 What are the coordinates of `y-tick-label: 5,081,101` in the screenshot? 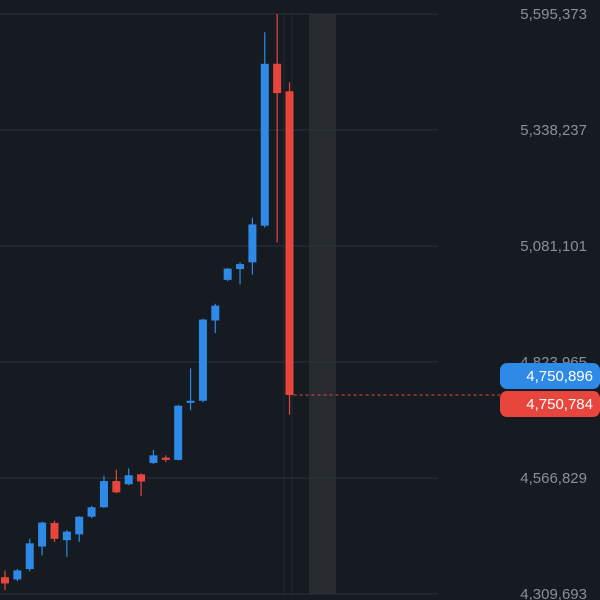 It's located at (553, 246).